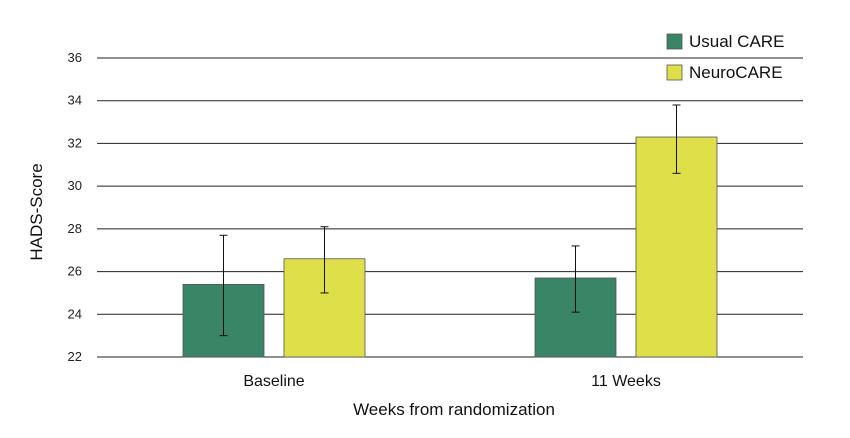 This screenshot has width=850, height=438. I want to click on legend-label: Usual CARE, so click(736, 41).